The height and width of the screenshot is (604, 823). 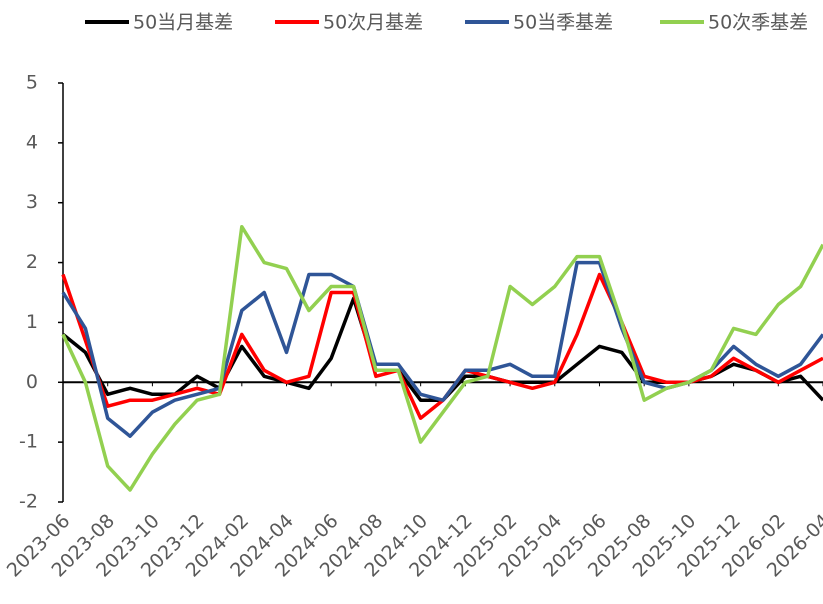 I want to click on y-tick-label: 2, so click(x=32, y=262).